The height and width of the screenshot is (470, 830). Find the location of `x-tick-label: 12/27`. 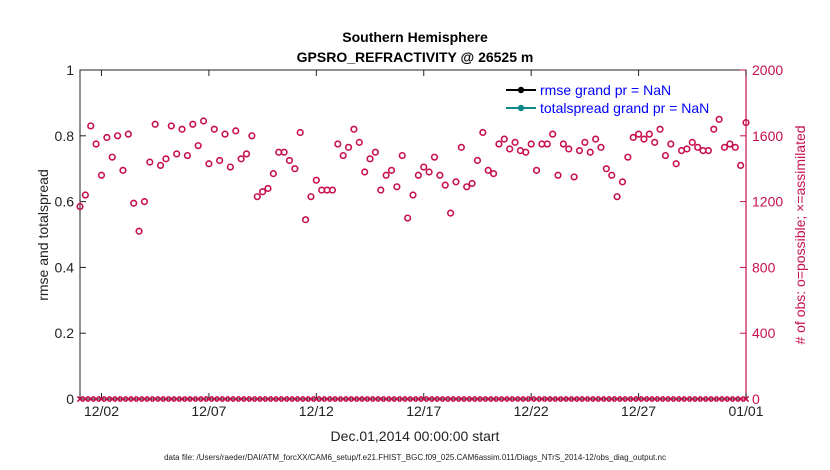

x-tick-label: 12/27 is located at coordinates (638, 411).